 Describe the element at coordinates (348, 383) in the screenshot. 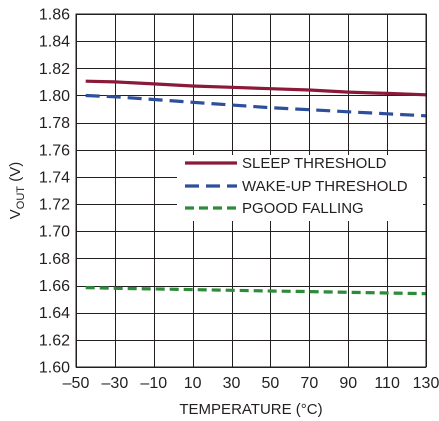

I see `x-tick-label: 90` at that location.